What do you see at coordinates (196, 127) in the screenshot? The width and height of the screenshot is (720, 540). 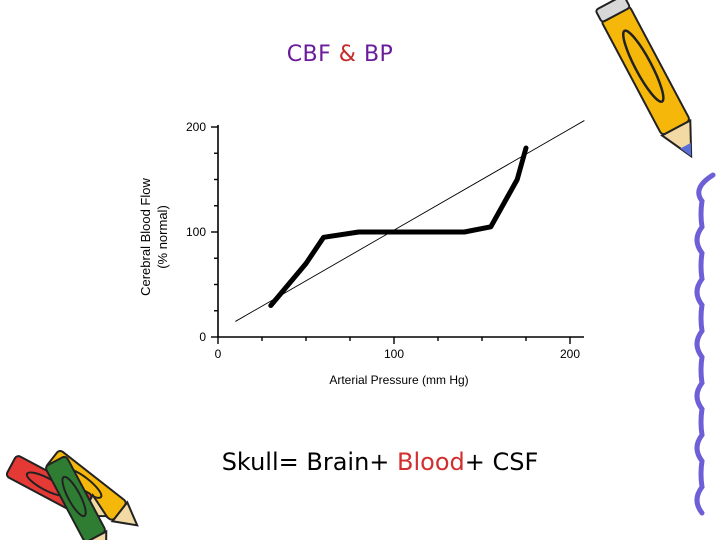 I see `y-tick-label: 200` at bounding box center [196, 127].